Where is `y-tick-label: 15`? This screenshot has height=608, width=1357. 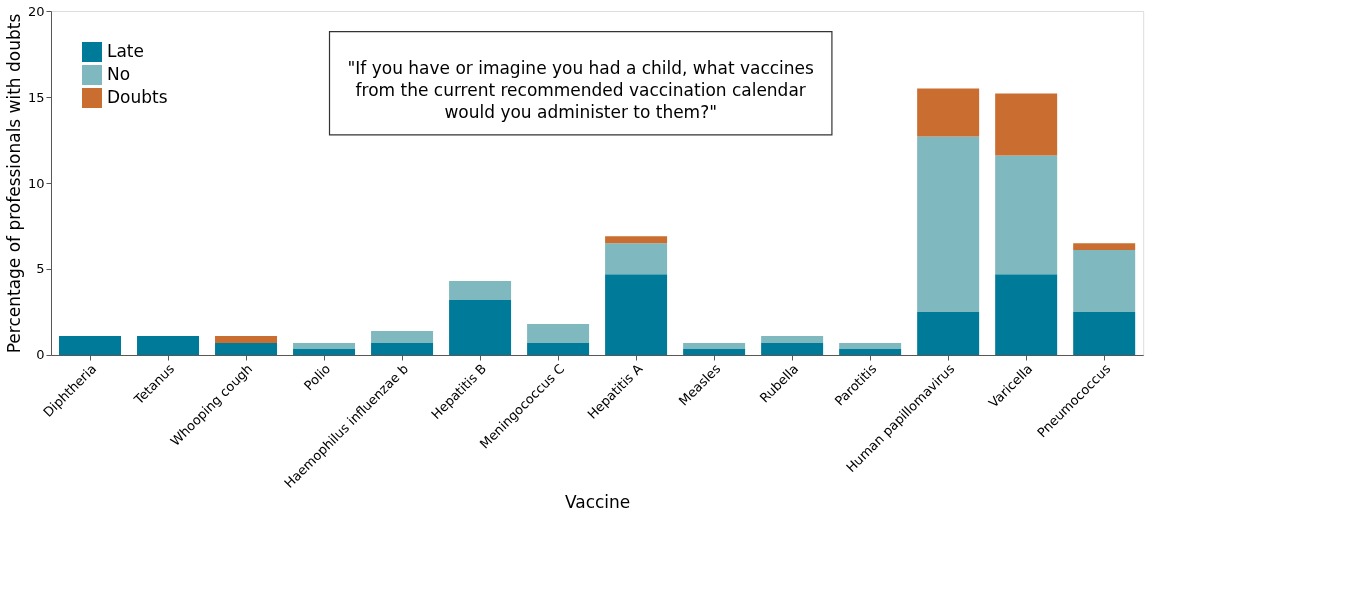
y-tick-label: 15 is located at coordinates (36, 97).